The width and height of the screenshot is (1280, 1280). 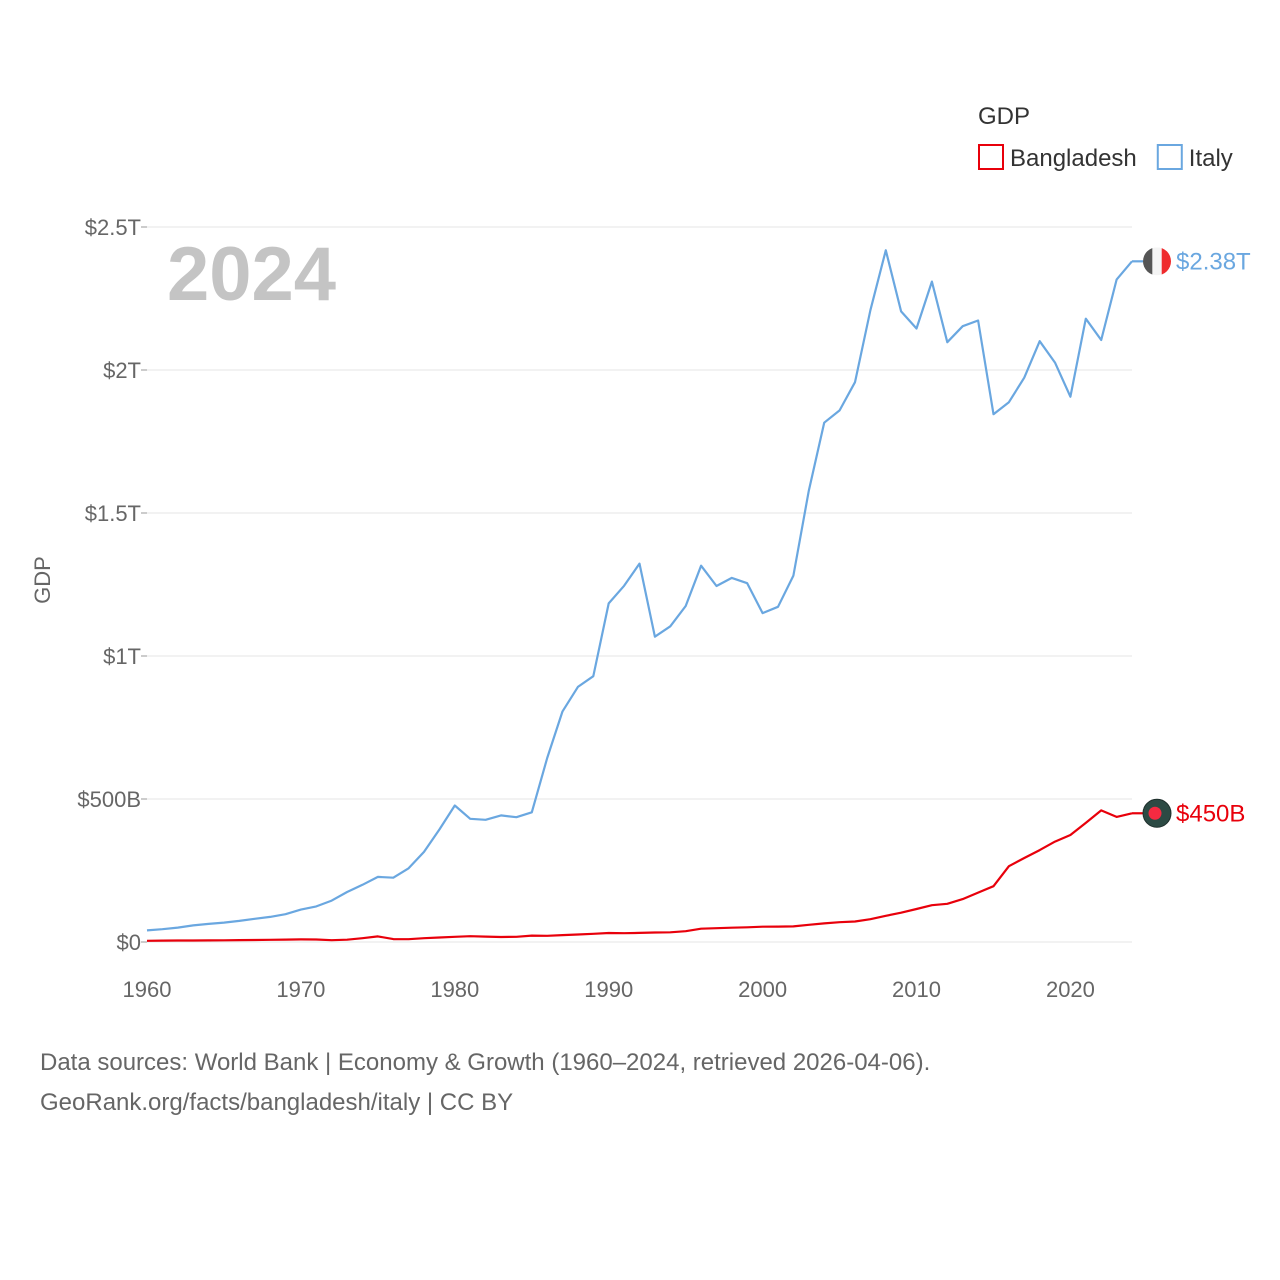 I want to click on y-tick-label: $1T, so click(x=122, y=656).